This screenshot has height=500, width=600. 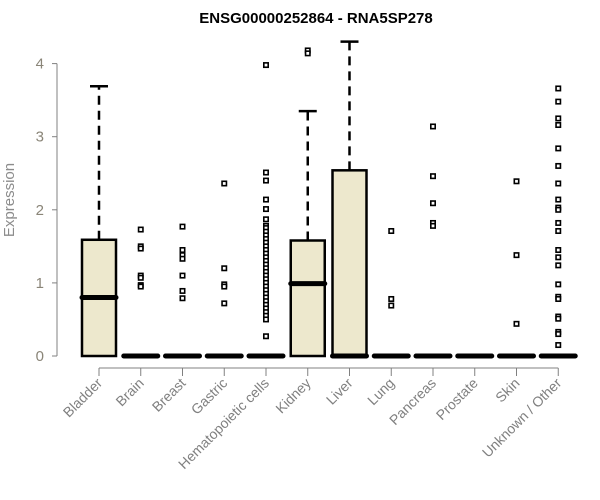 What do you see at coordinates (83, 398) in the screenshot?
I see `x-tick-label: Bladder` at bounding box center [83, 398].